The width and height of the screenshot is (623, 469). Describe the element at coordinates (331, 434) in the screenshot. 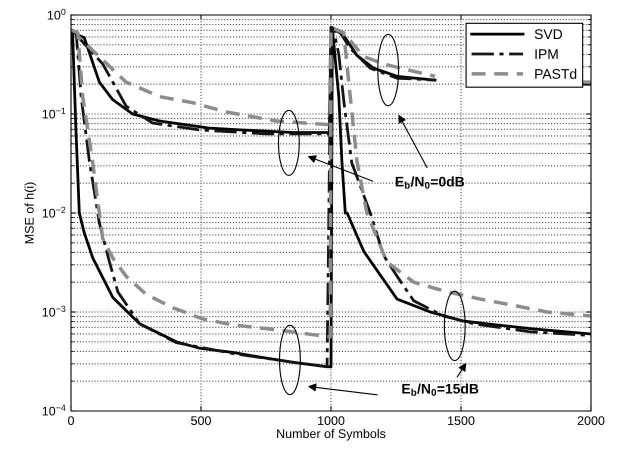

I see `x-axis-title: Number of Symbols` at that location.